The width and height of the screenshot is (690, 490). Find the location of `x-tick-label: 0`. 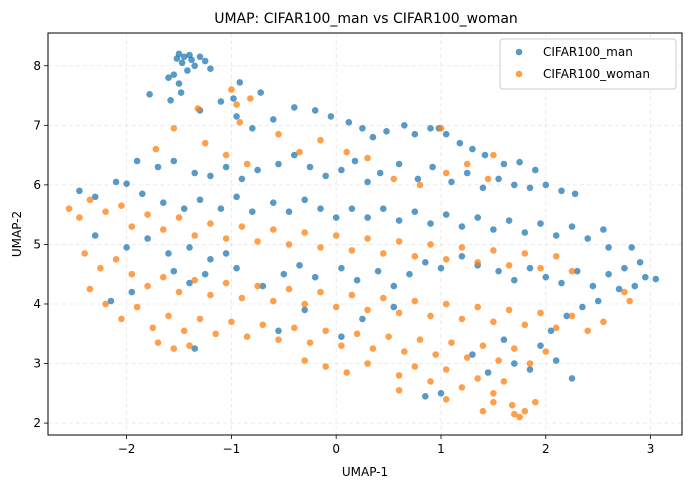

x-tick-label: 0 is located at coordinates (336, 449).